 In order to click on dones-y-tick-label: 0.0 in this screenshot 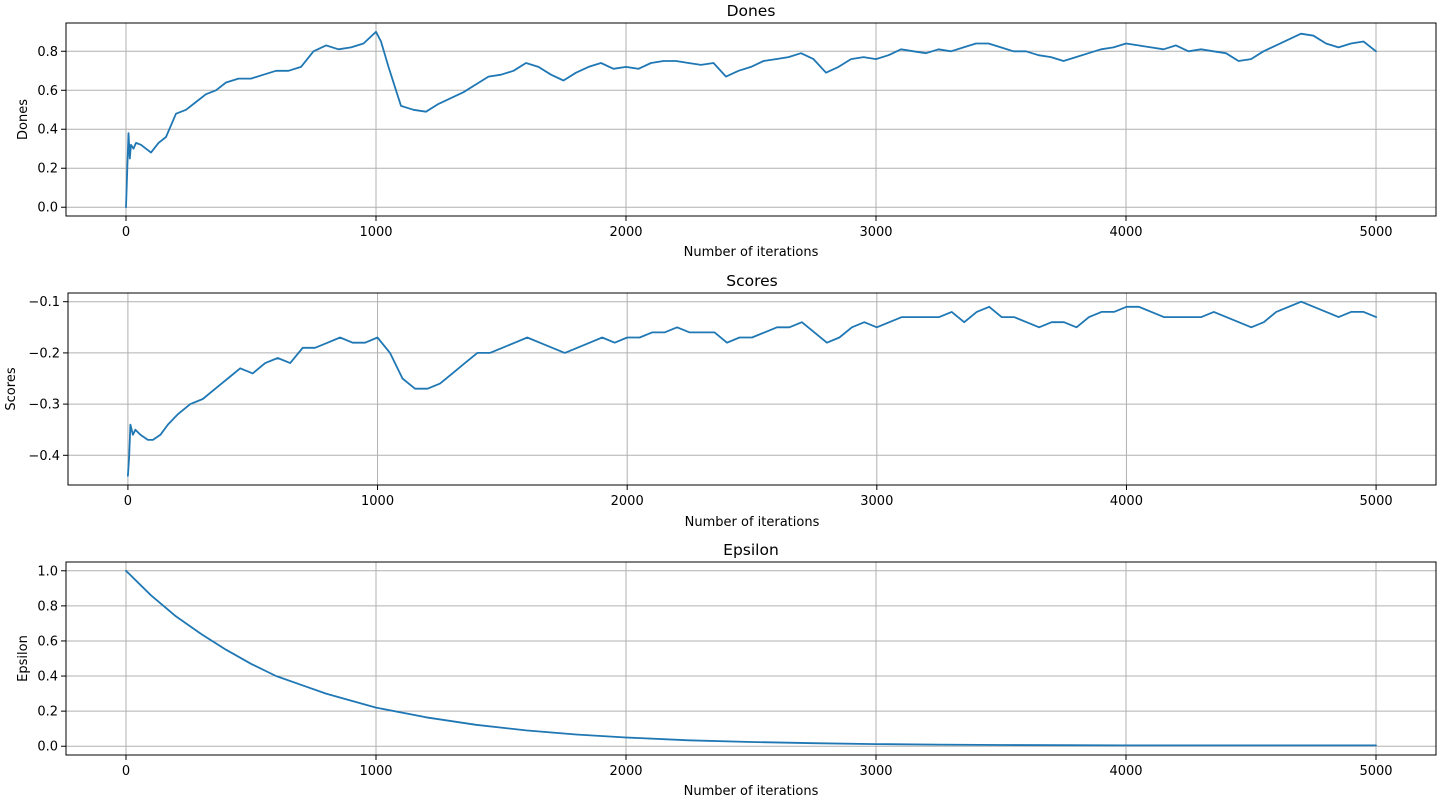, I will do `click(47, 208)`.